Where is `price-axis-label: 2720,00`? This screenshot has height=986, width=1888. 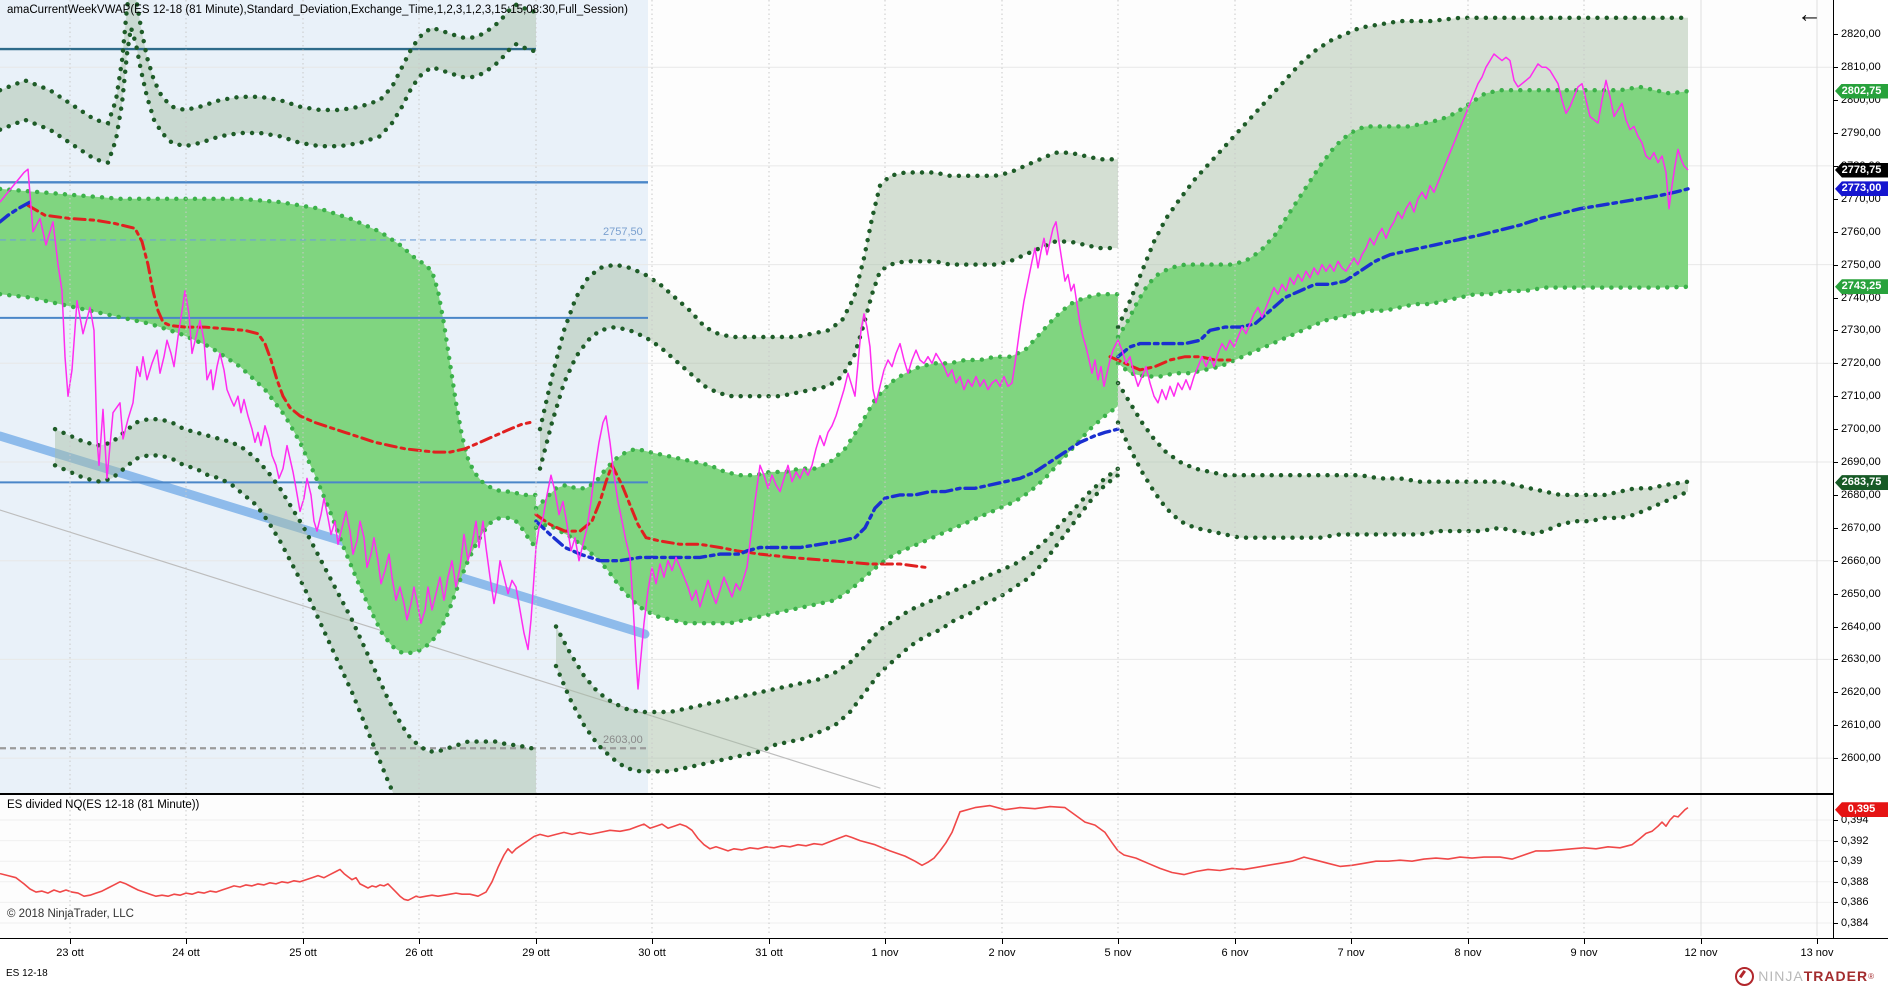
price-axis-label: 2720,00 is located at coordinates (1861, 363).